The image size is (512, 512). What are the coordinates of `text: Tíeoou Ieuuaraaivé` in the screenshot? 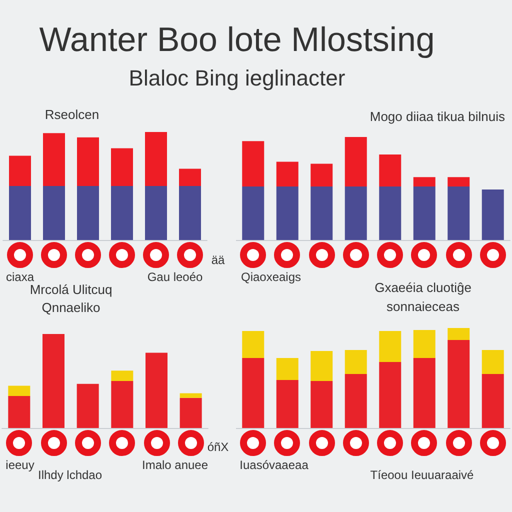 It's located at (422, 475).